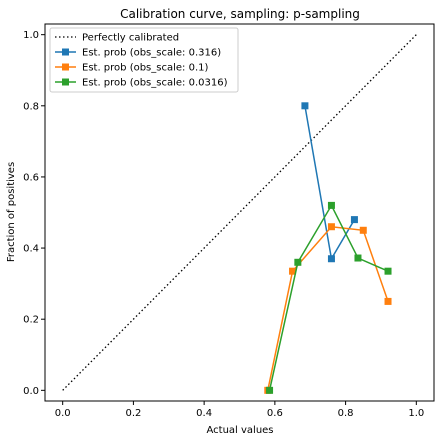 This screenshot has height=441, width=441. I want to click on x-axis-label: Actual values, so click(239, 430).